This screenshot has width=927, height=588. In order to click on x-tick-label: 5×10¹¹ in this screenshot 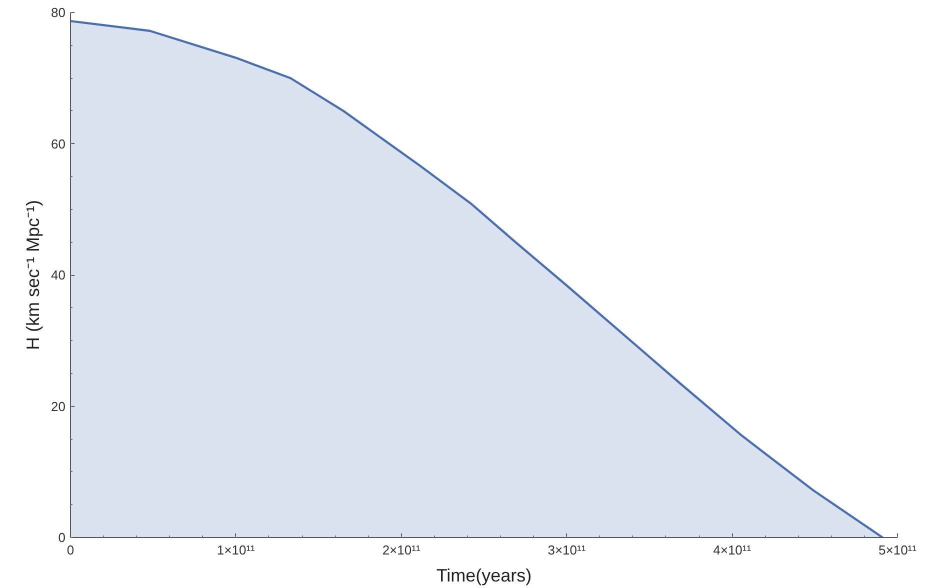, I will do `click(898, 550)`.